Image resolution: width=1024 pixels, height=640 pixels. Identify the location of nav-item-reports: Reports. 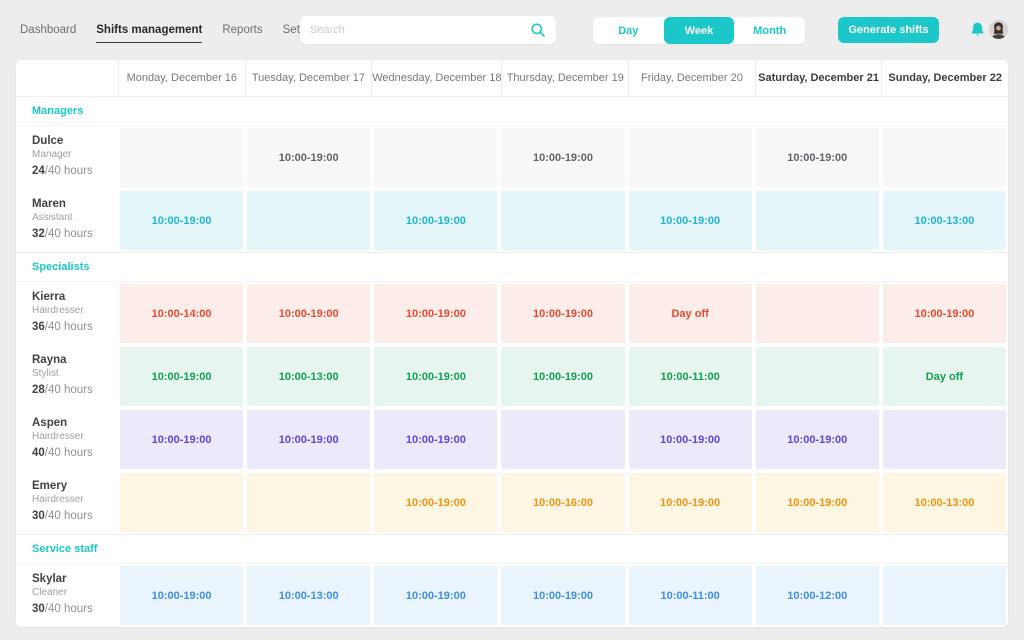
(242, 30).